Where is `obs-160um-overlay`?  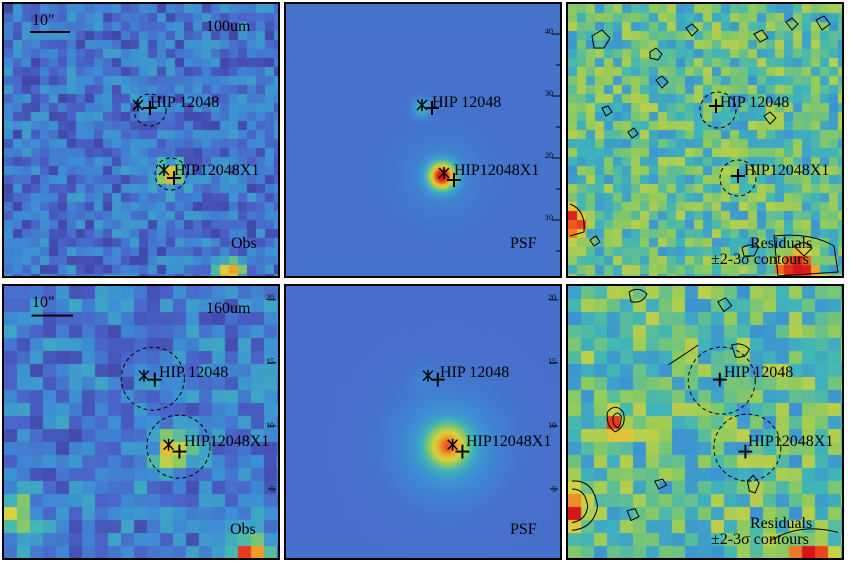 obs-160um-overlay is located at coordinates (154, 394).